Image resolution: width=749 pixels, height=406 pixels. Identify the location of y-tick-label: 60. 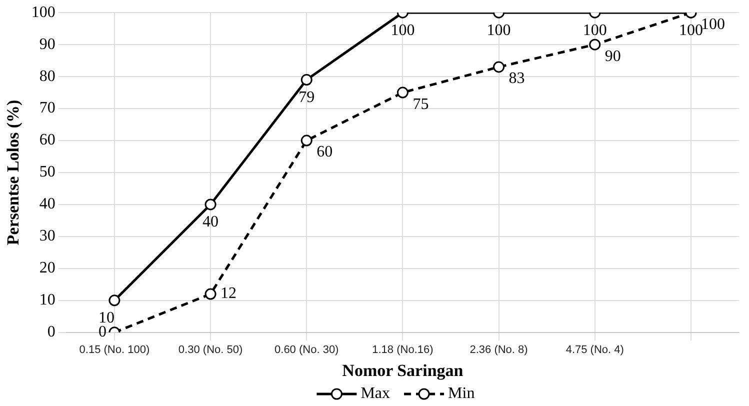
(47, 140).